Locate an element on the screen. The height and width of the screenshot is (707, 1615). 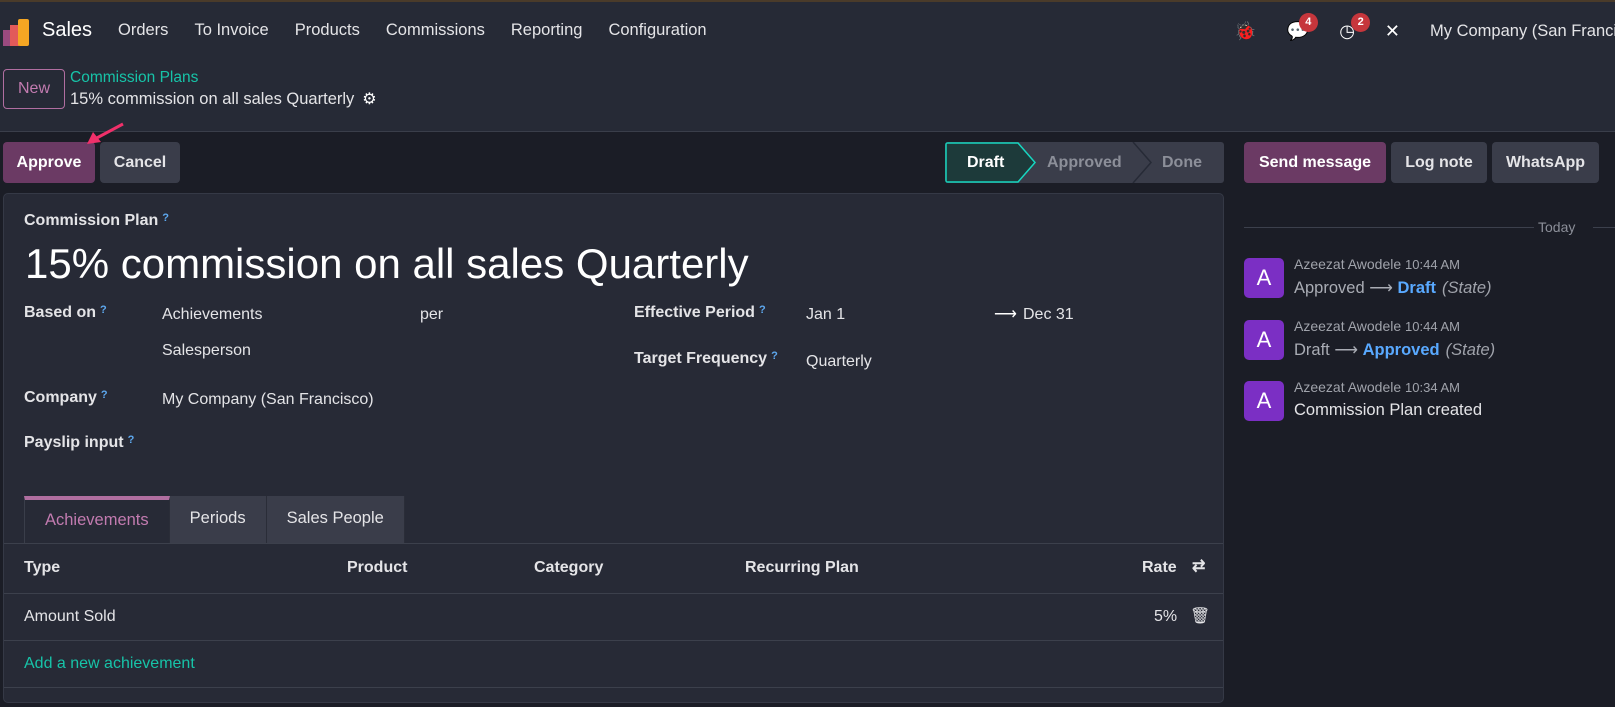
stage-draft: Draft is located at coordinates (986, 162).